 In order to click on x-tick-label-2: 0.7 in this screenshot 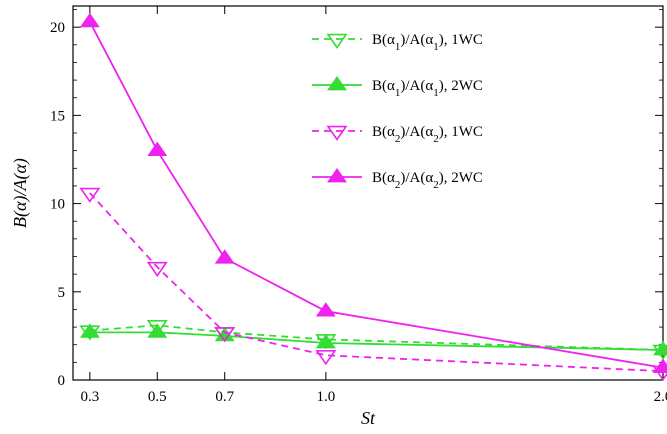, I will do `click(224, 397)`.